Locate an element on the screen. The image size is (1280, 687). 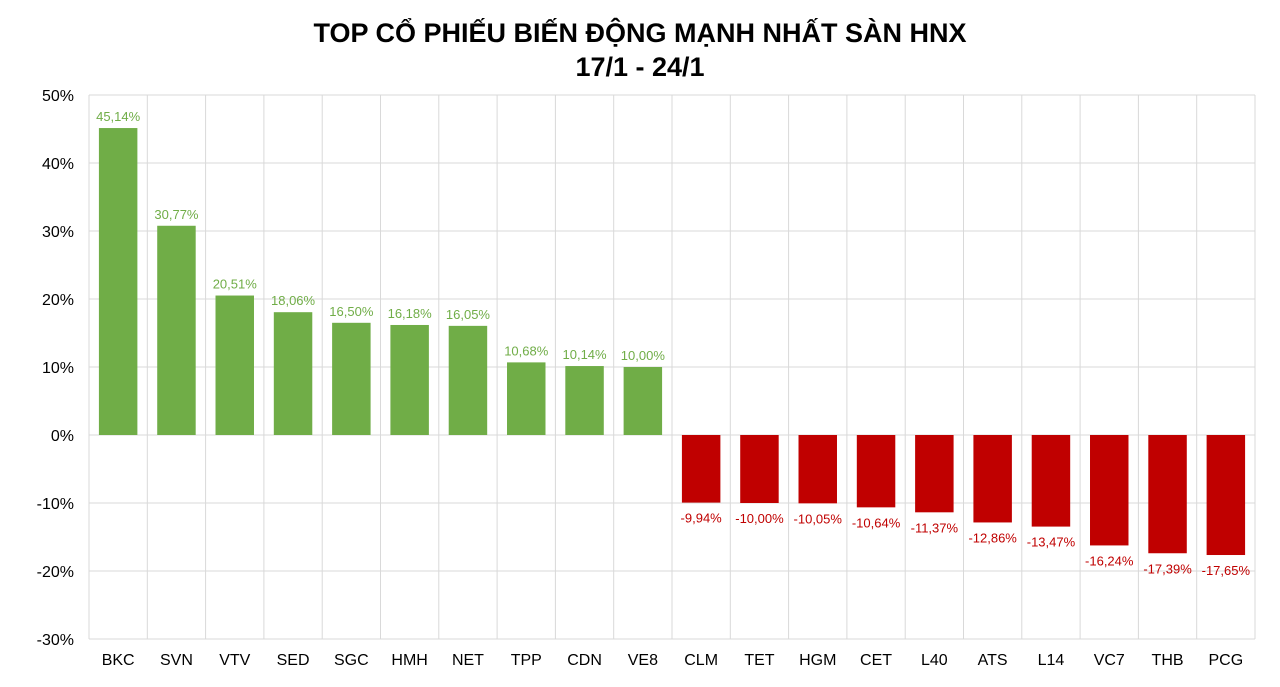
bar-HMH is located at coordinates (409, 379).